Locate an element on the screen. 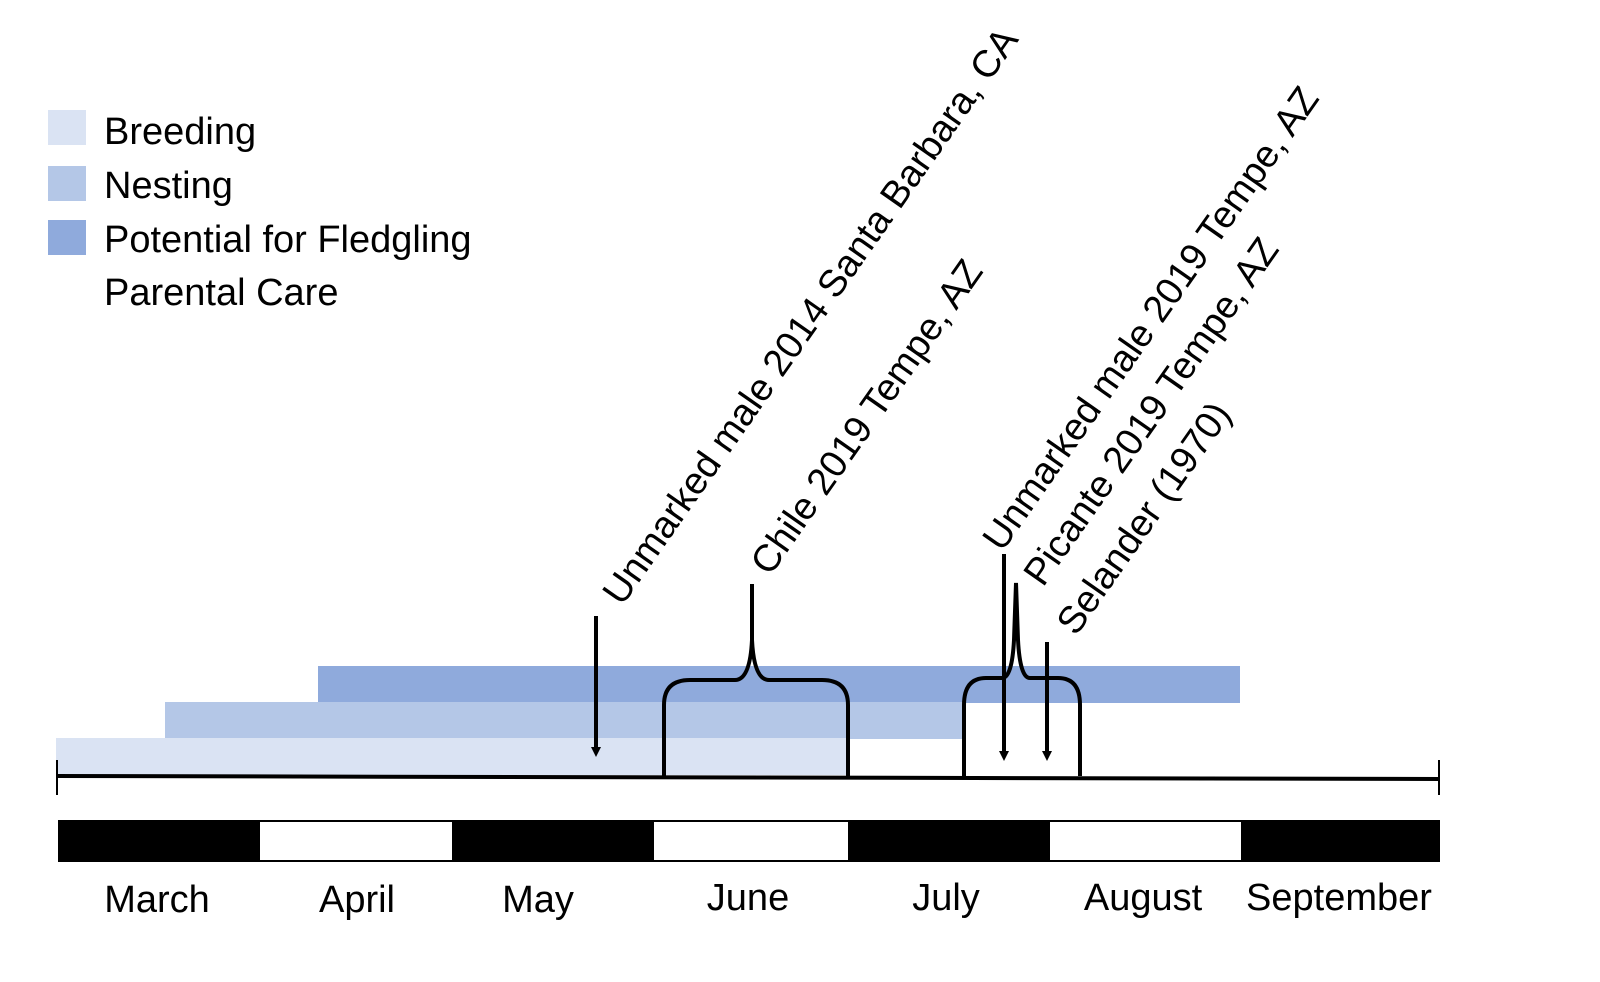  phase-bar-nesting is located at coordinates (565, 720).